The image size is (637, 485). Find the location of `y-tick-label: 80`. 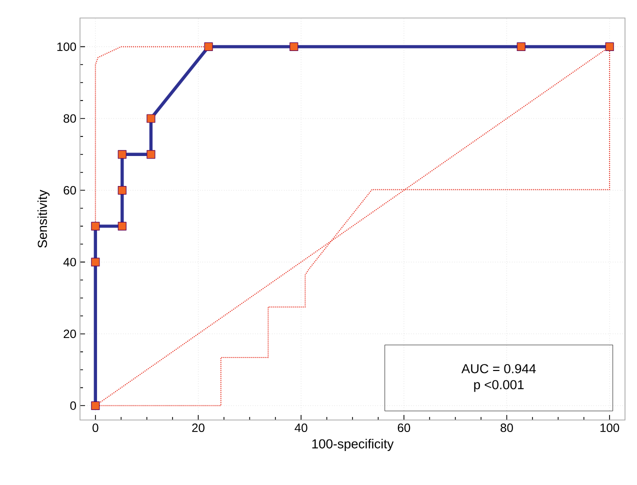

y-tick-label: 80 is located at coordinates (70, 118).